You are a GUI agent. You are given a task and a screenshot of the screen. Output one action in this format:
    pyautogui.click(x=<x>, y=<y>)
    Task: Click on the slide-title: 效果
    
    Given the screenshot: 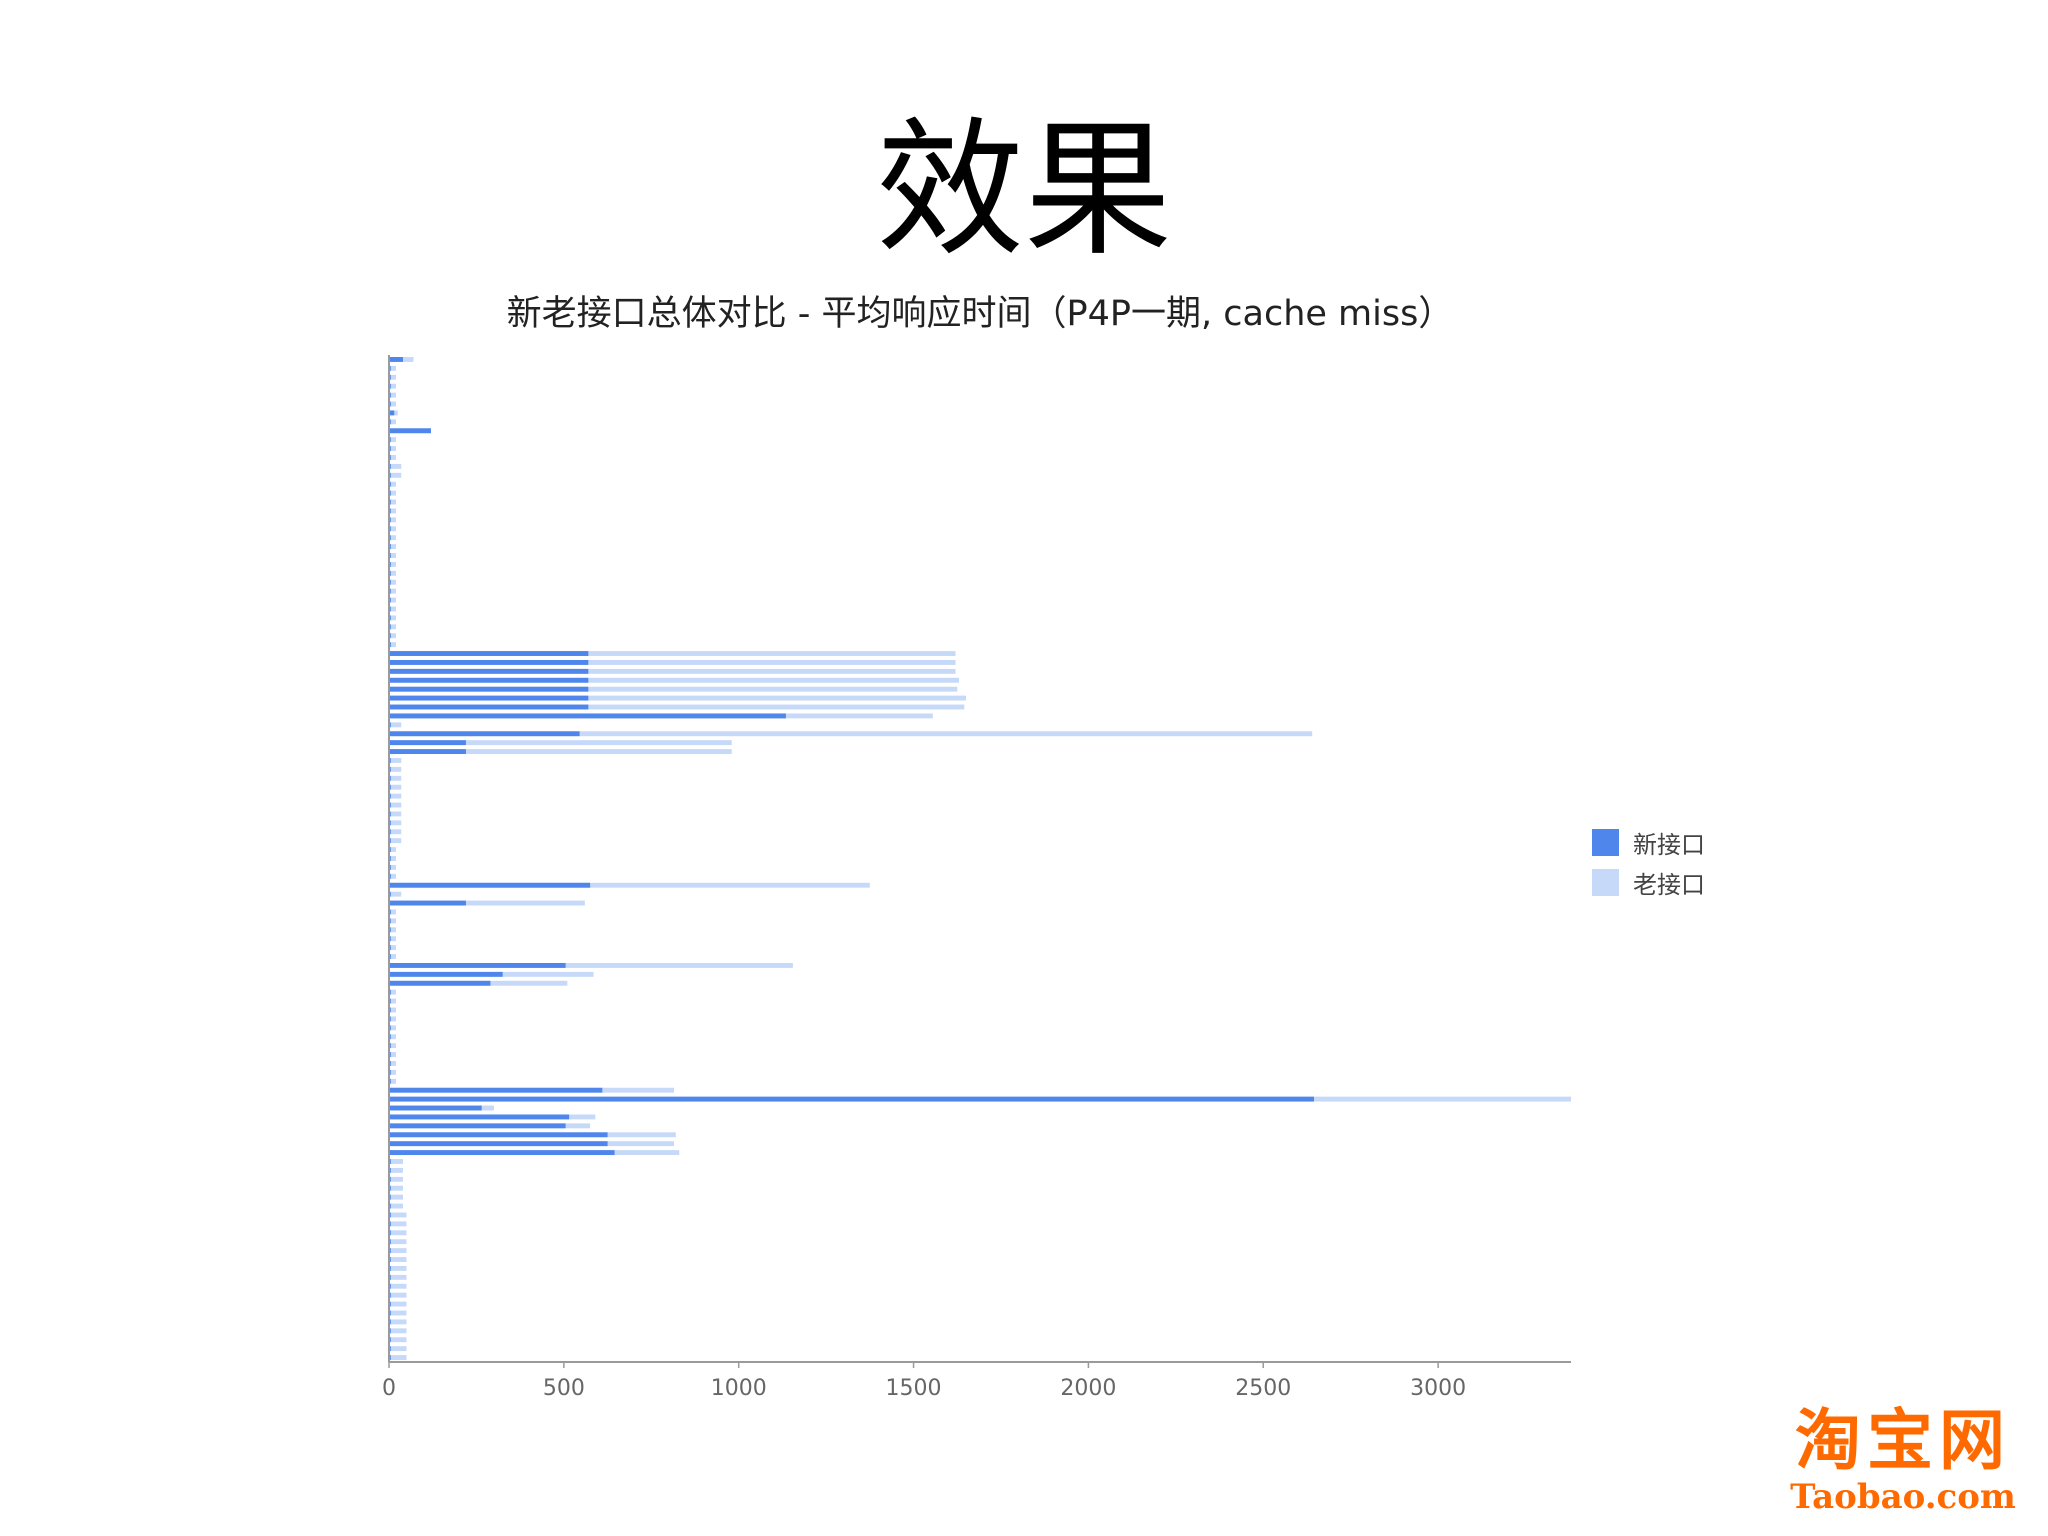 What is the action you would take?
    pyautogui.click(x=1024, y=190)
    